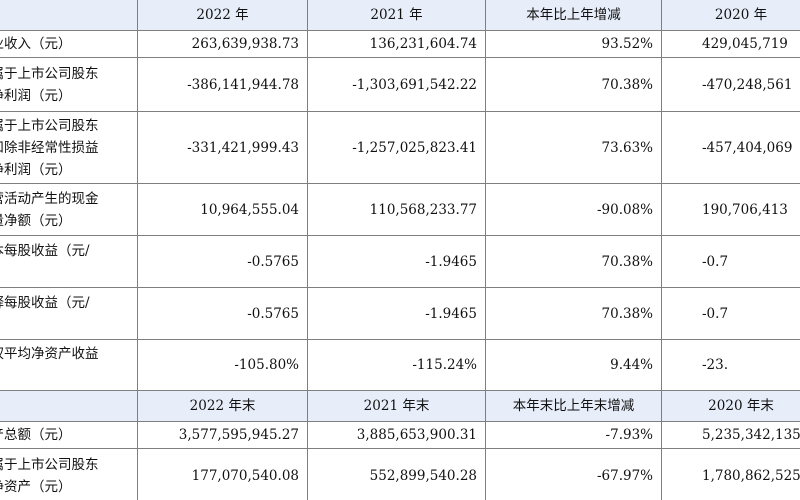 The image size is (800, 500). What do you see at coordinates (730, 44) in the screenshot?
I see `table-cell: 429,045,719` at bounding box center [730, 44].